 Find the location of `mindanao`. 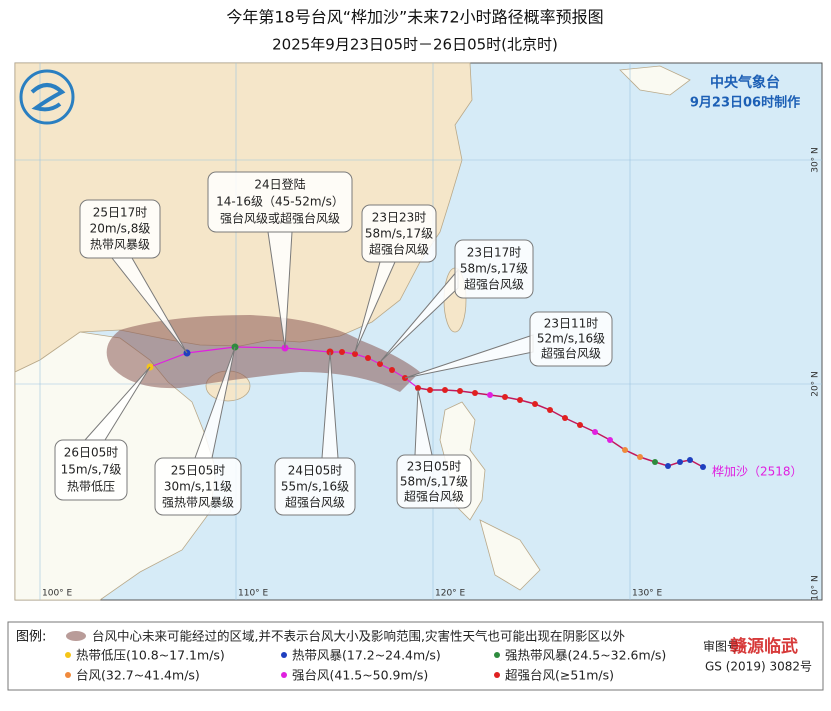

mindanao is located at coordinates (510, 555).